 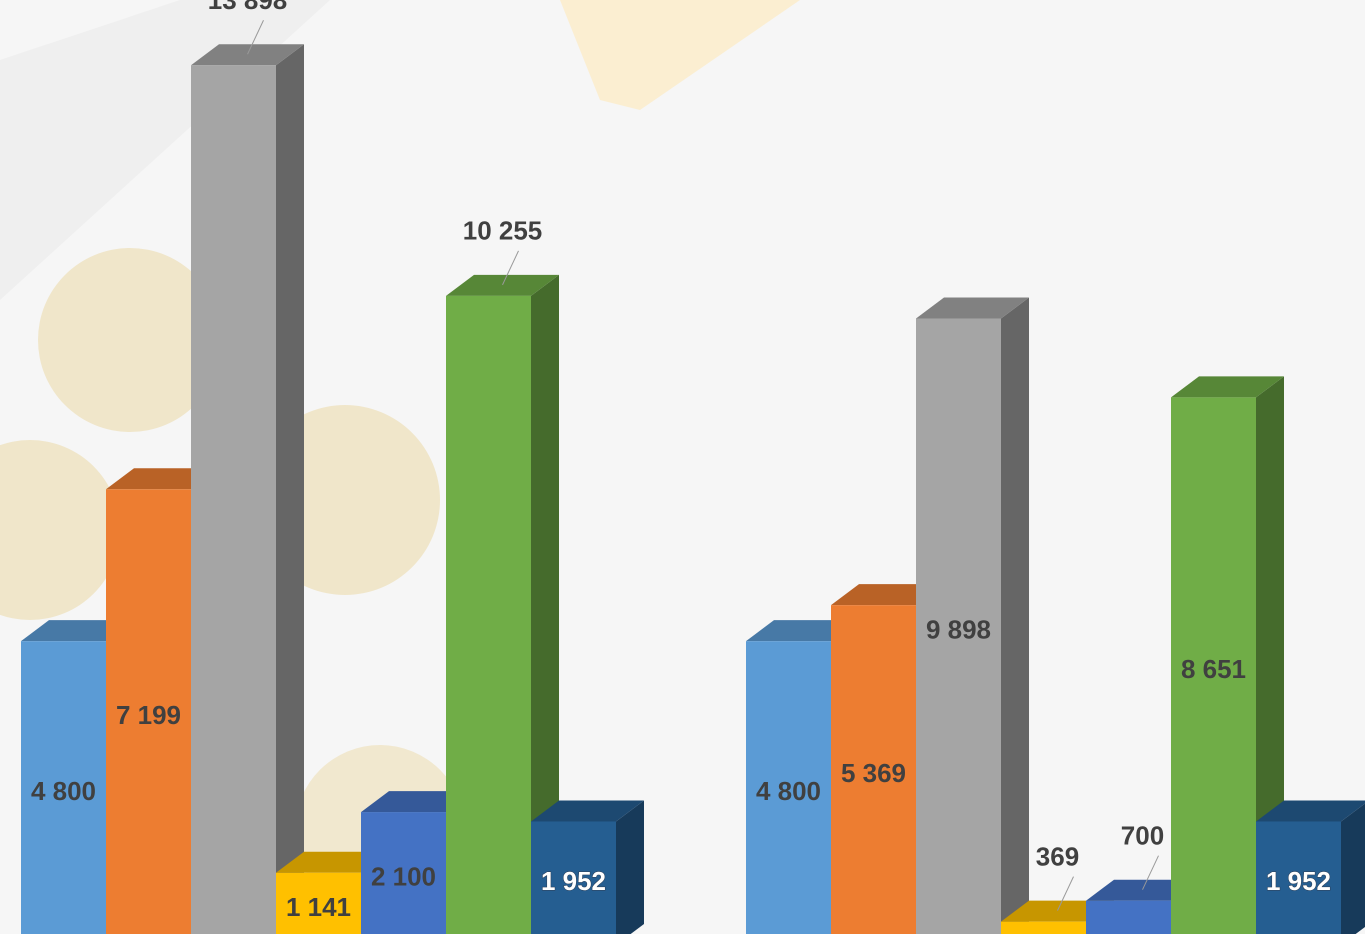 I want to click on data-label: 13 898, so click(x=248, y=7).